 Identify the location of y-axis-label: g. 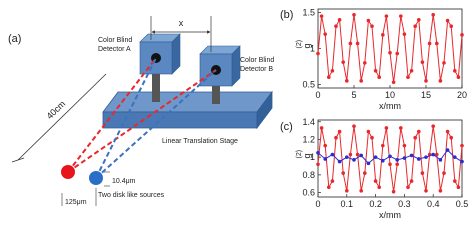
(307, 45).